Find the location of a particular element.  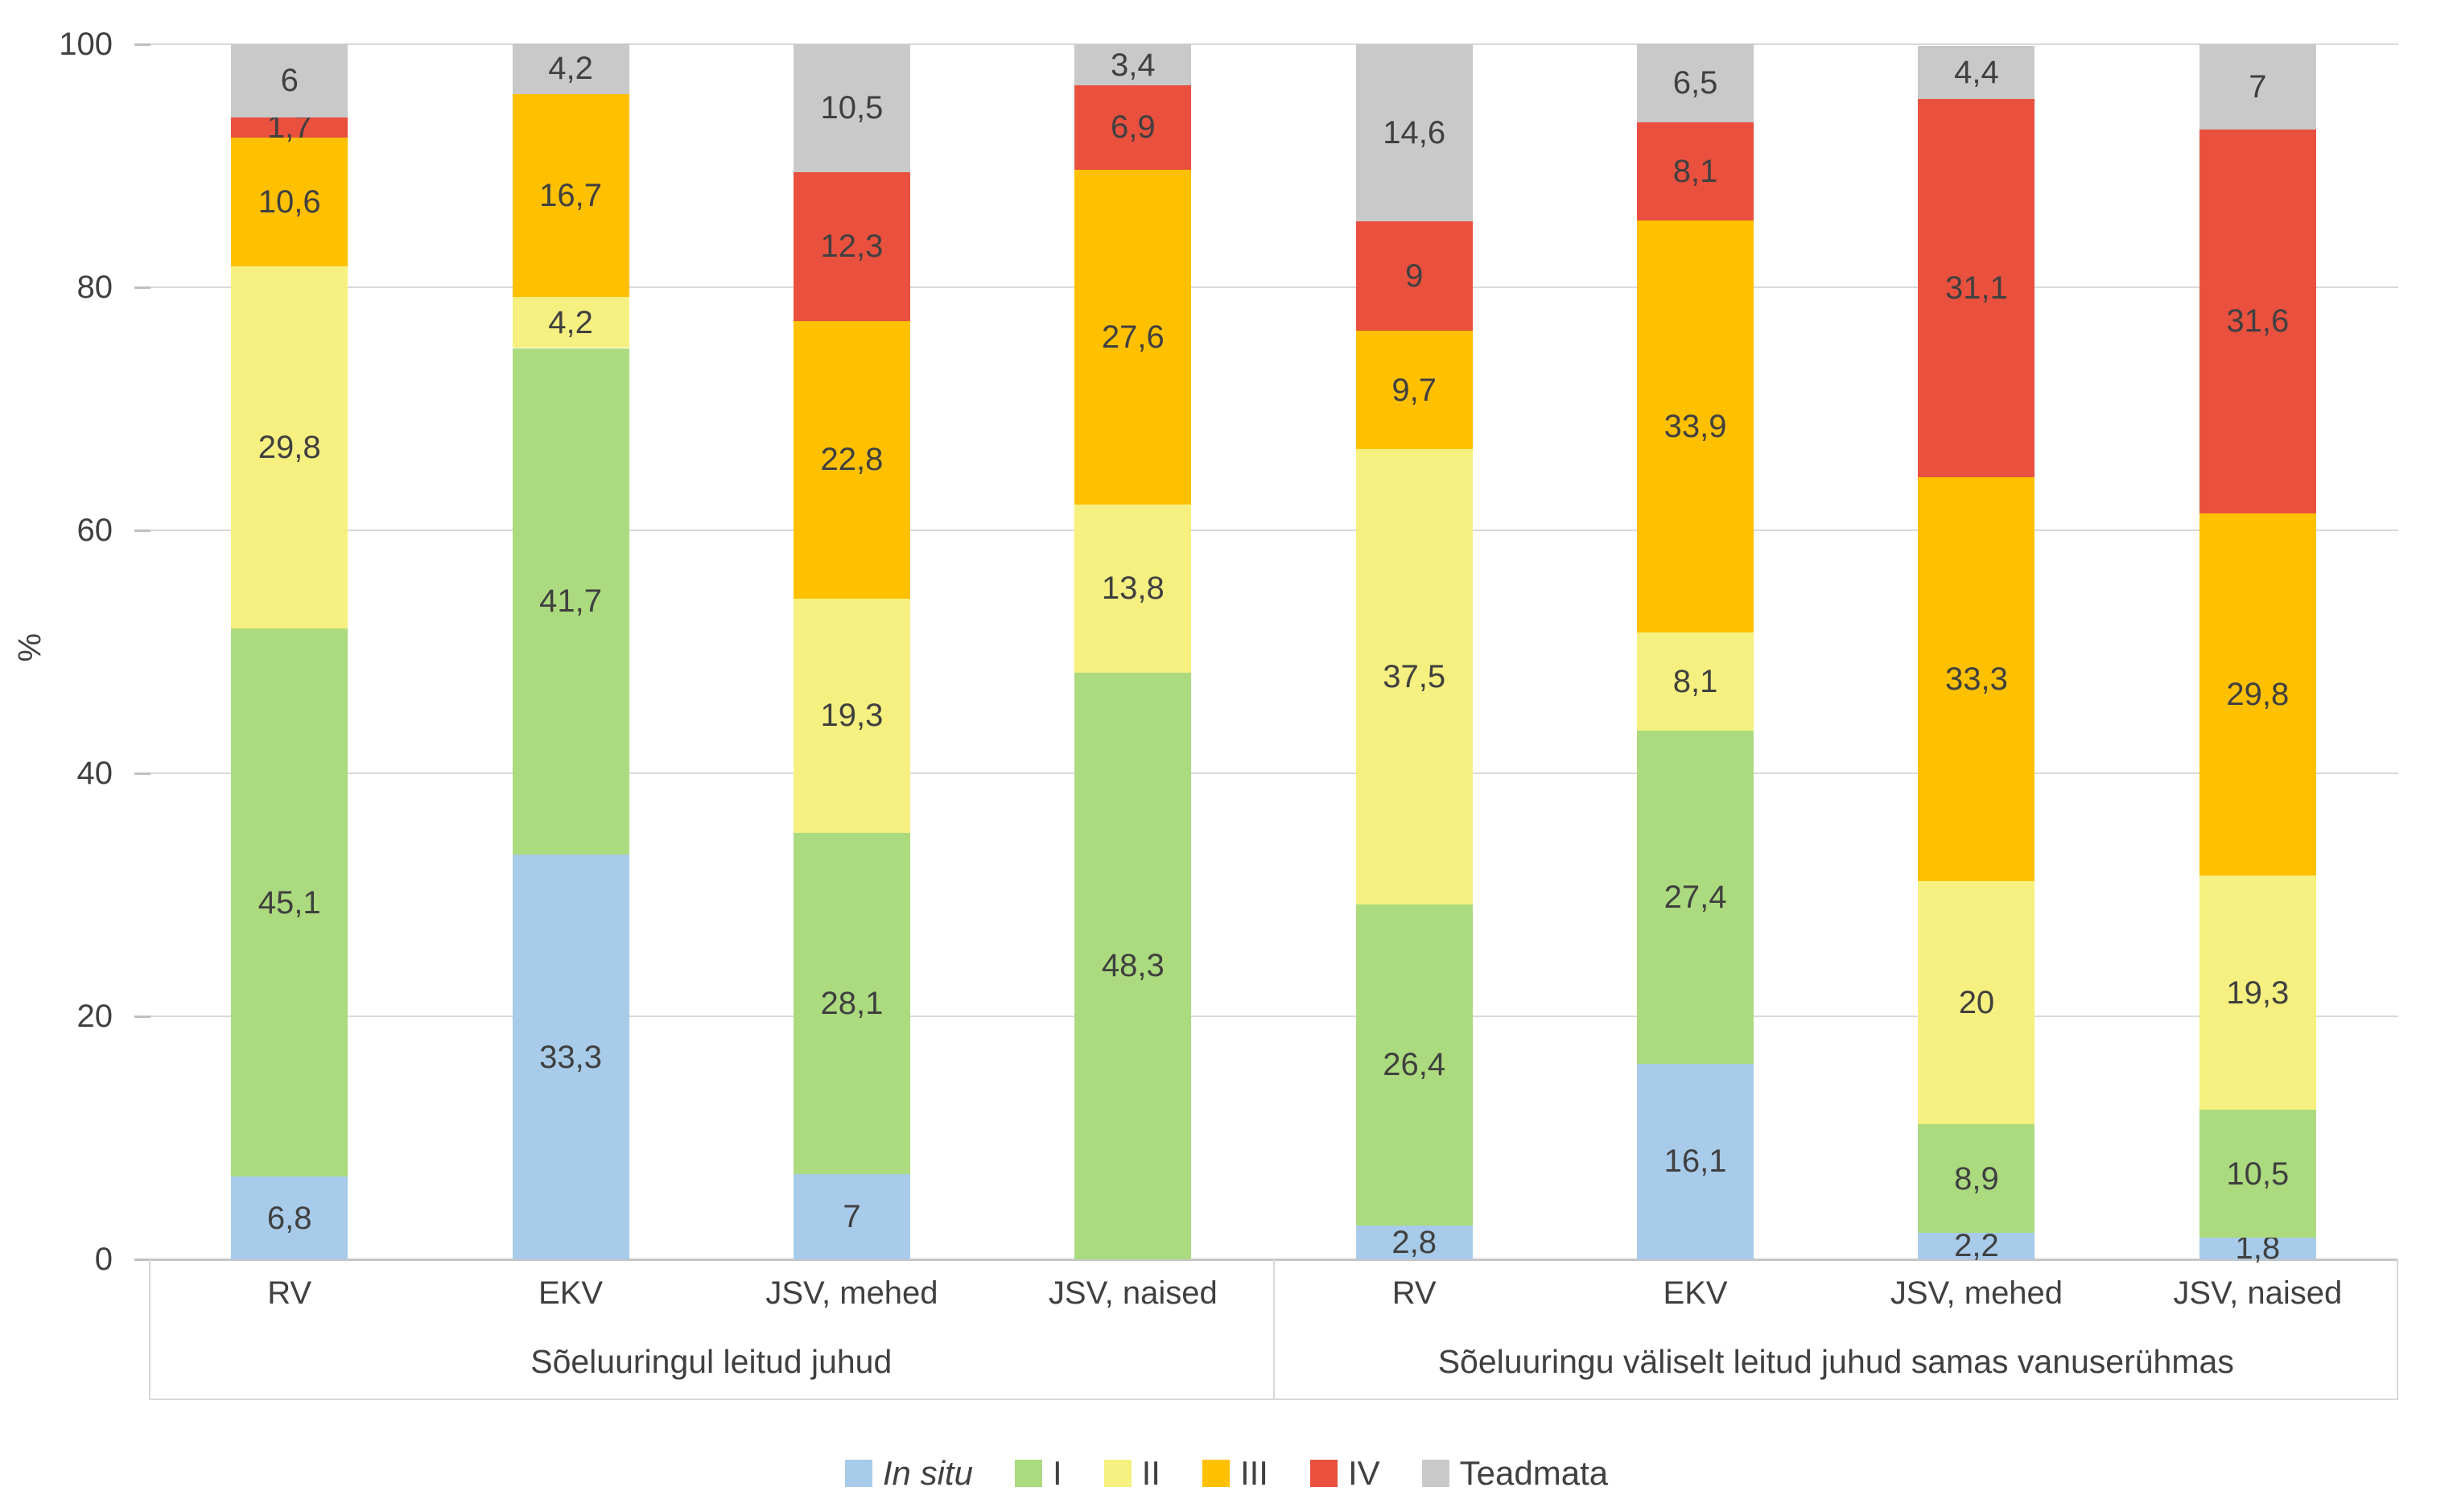

legend-item-in-situ: In situ is located at coordinates (909, 1473).